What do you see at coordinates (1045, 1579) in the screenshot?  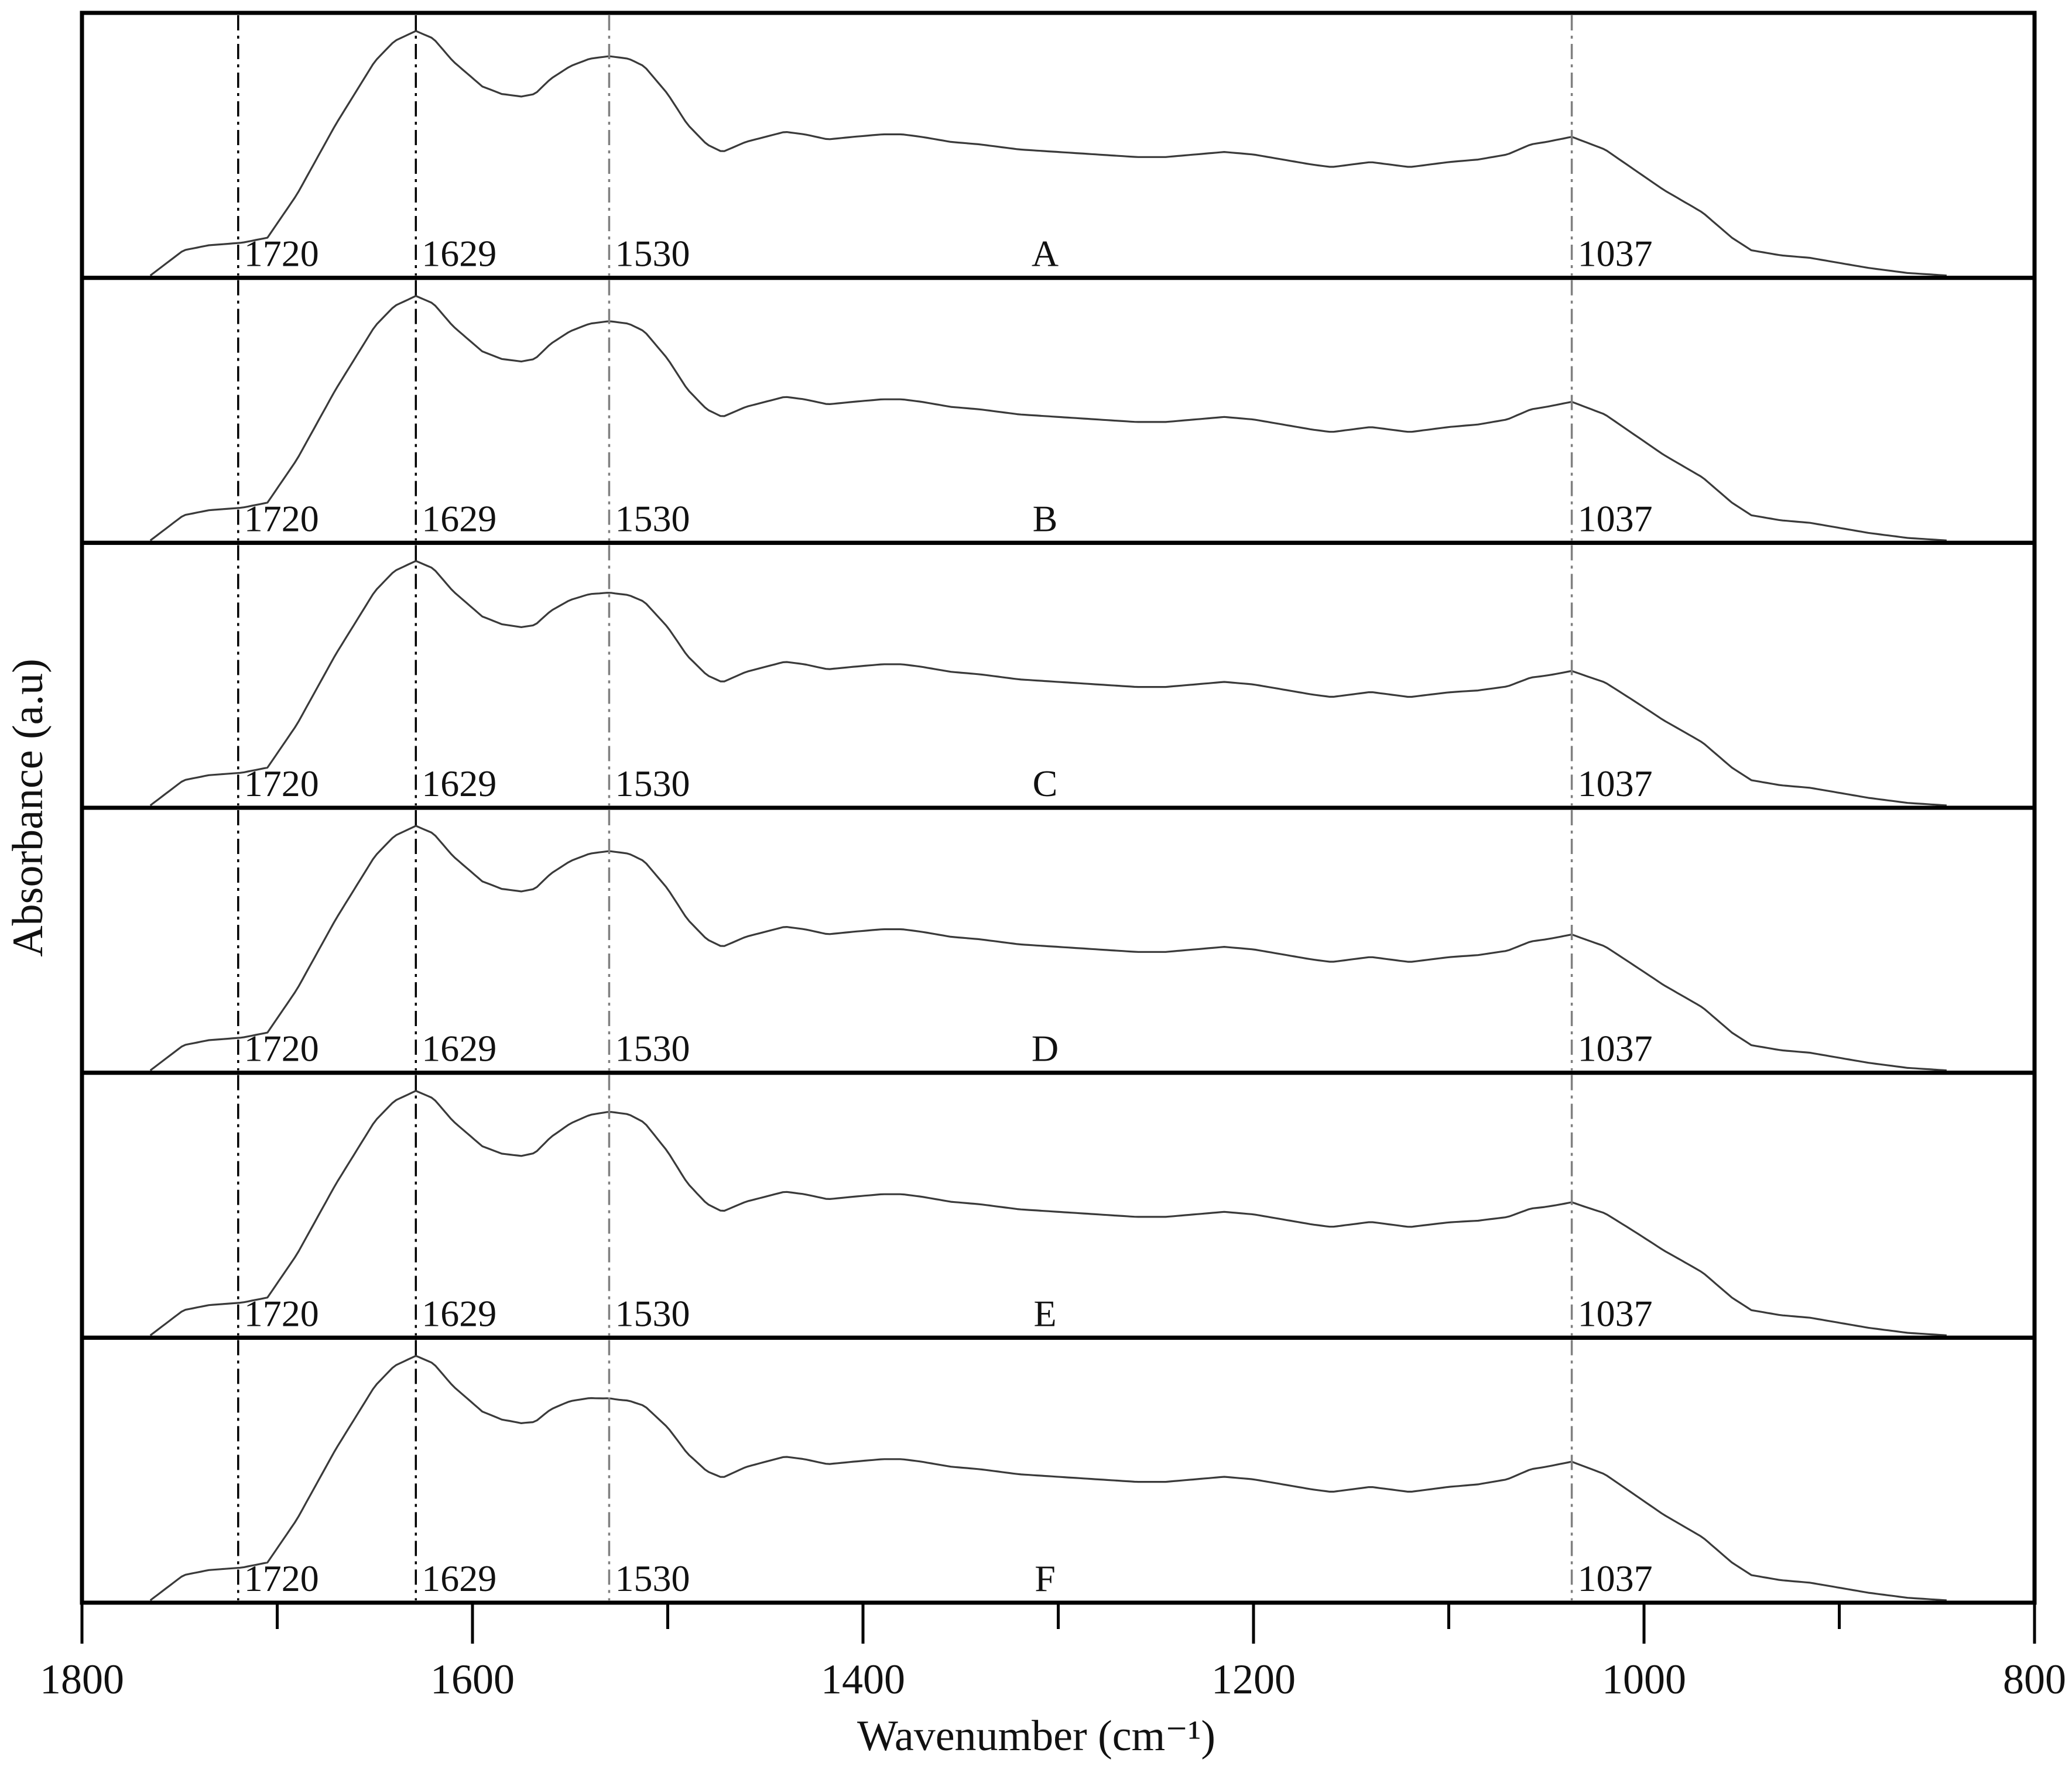 I see `panel-label-F: F` at bounding box center [1045, 1579].